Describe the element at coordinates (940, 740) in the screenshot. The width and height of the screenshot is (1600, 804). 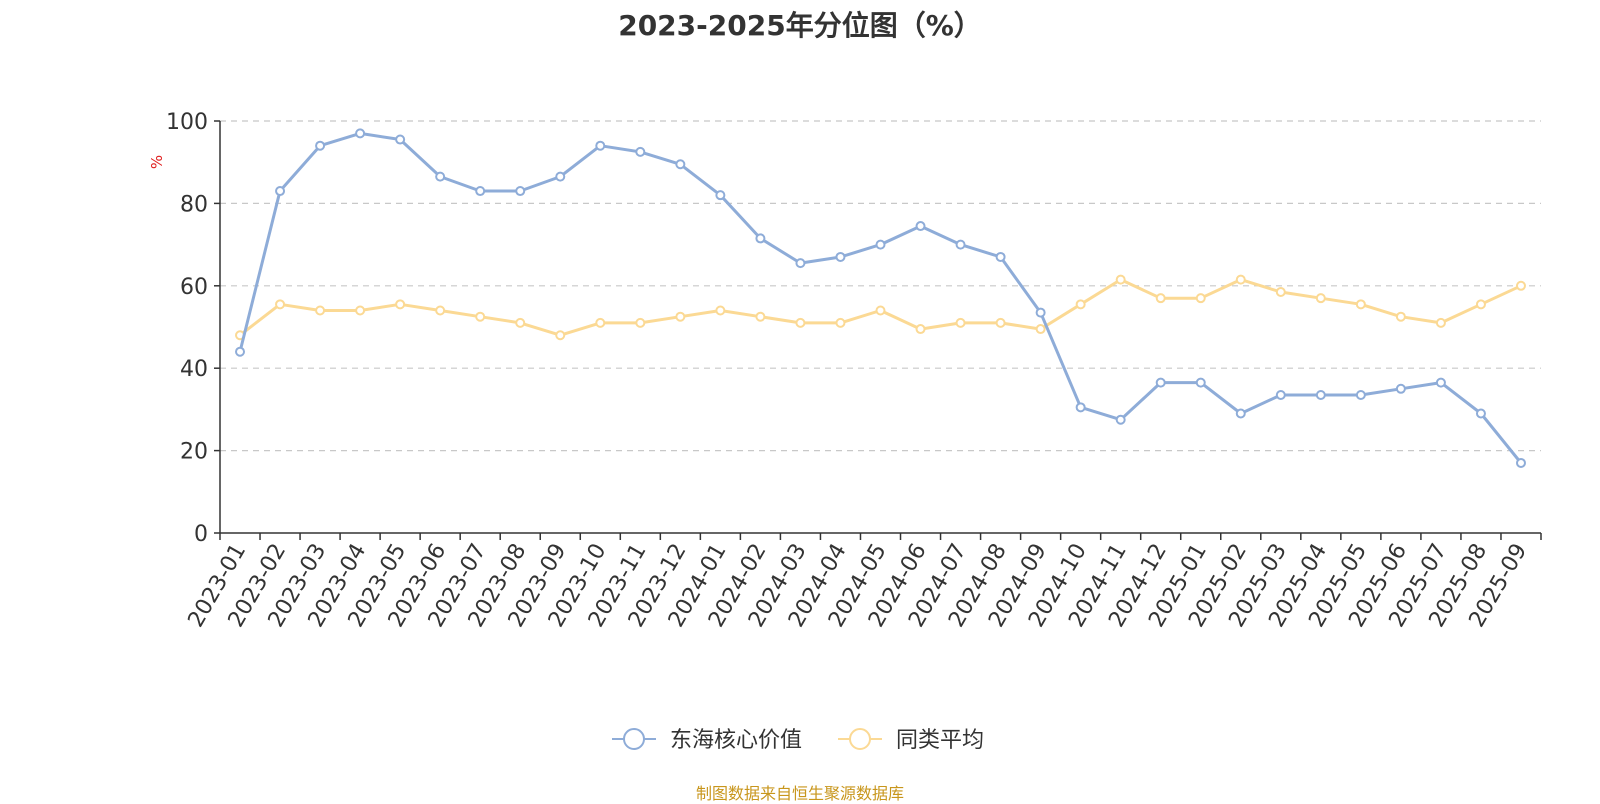
I see `legend-label-1: 同类平均` at that location.